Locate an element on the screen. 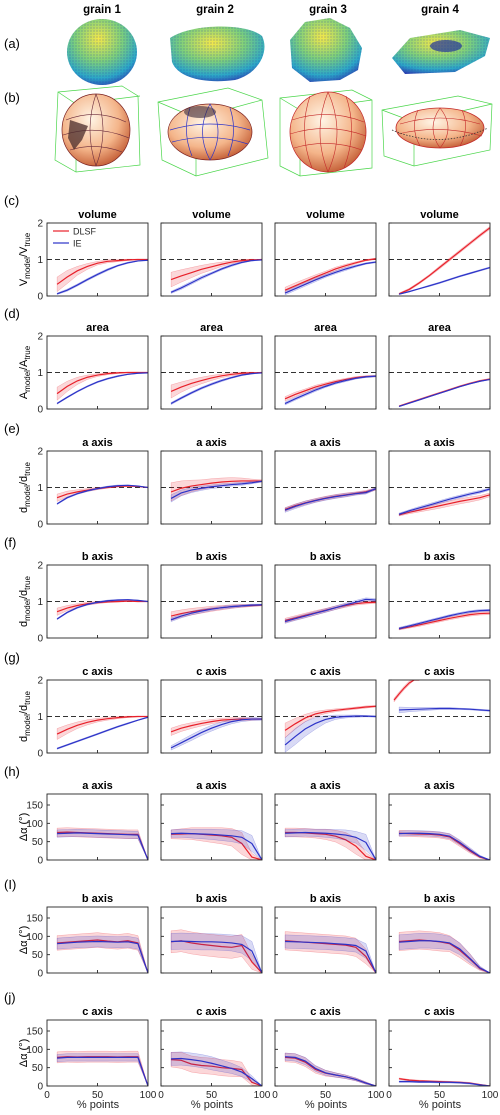  axes-box is located at coordinates (439, 1053).